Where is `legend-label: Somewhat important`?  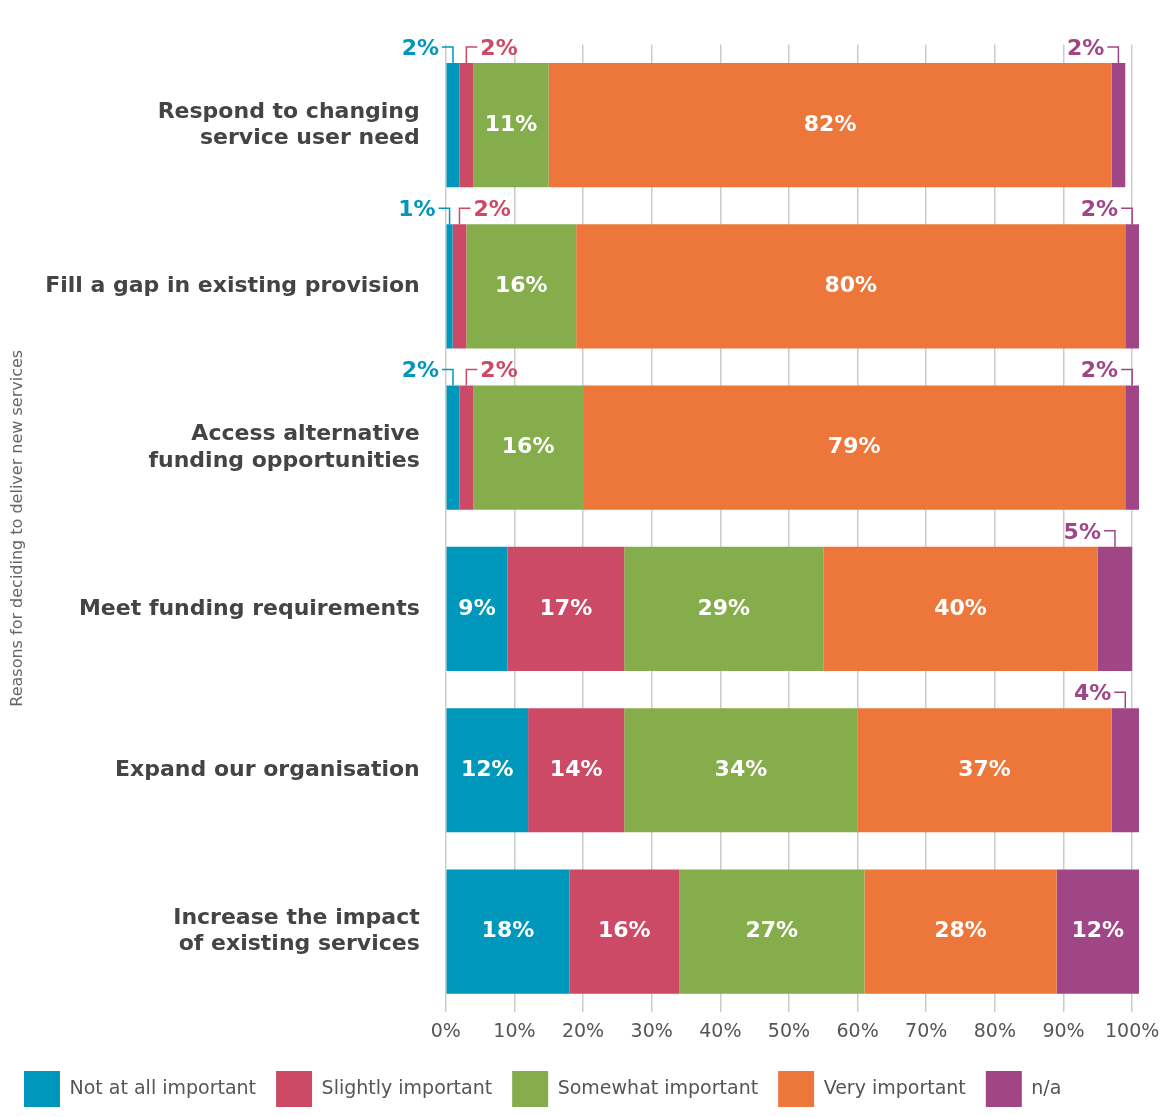
legend-label: Somewhat important is located at coordinates (658, 1086).